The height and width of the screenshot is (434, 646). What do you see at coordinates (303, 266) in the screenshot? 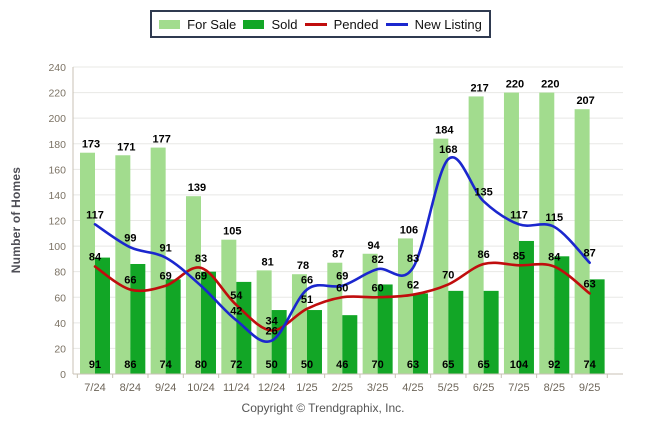
I see `for-sale-value-label: 78` at bounding box center [303, 266].